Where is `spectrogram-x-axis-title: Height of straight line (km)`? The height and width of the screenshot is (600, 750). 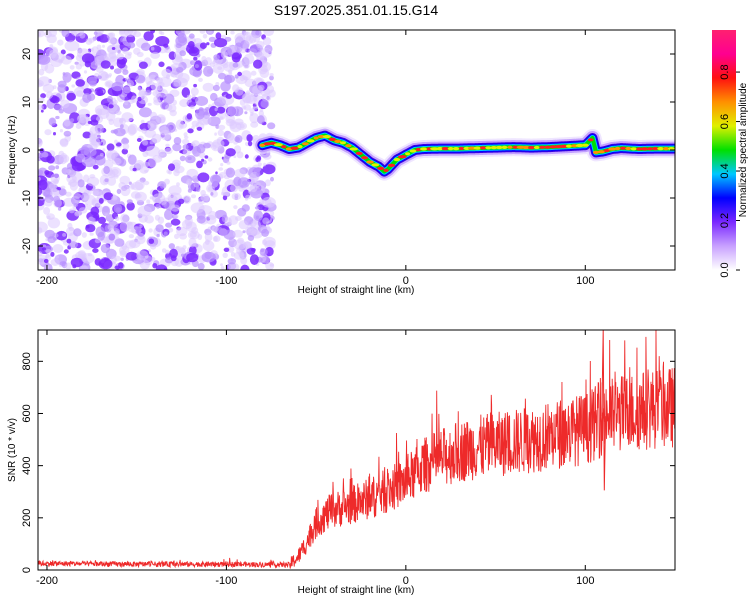
spectrogram-x-axis-title: Height of straight line (km) is located at coordinates (356, 290).